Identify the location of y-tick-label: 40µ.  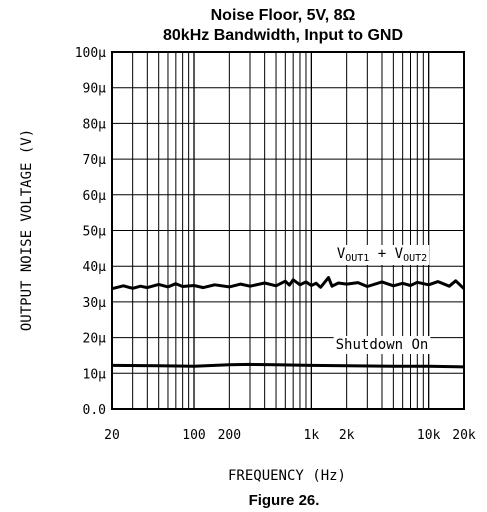
(95, 267).